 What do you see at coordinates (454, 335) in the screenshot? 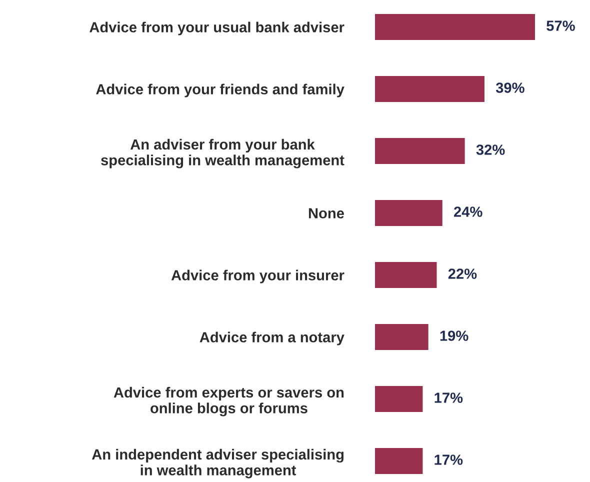
I see `data-label: 19%` at bounding box center [454, 335].